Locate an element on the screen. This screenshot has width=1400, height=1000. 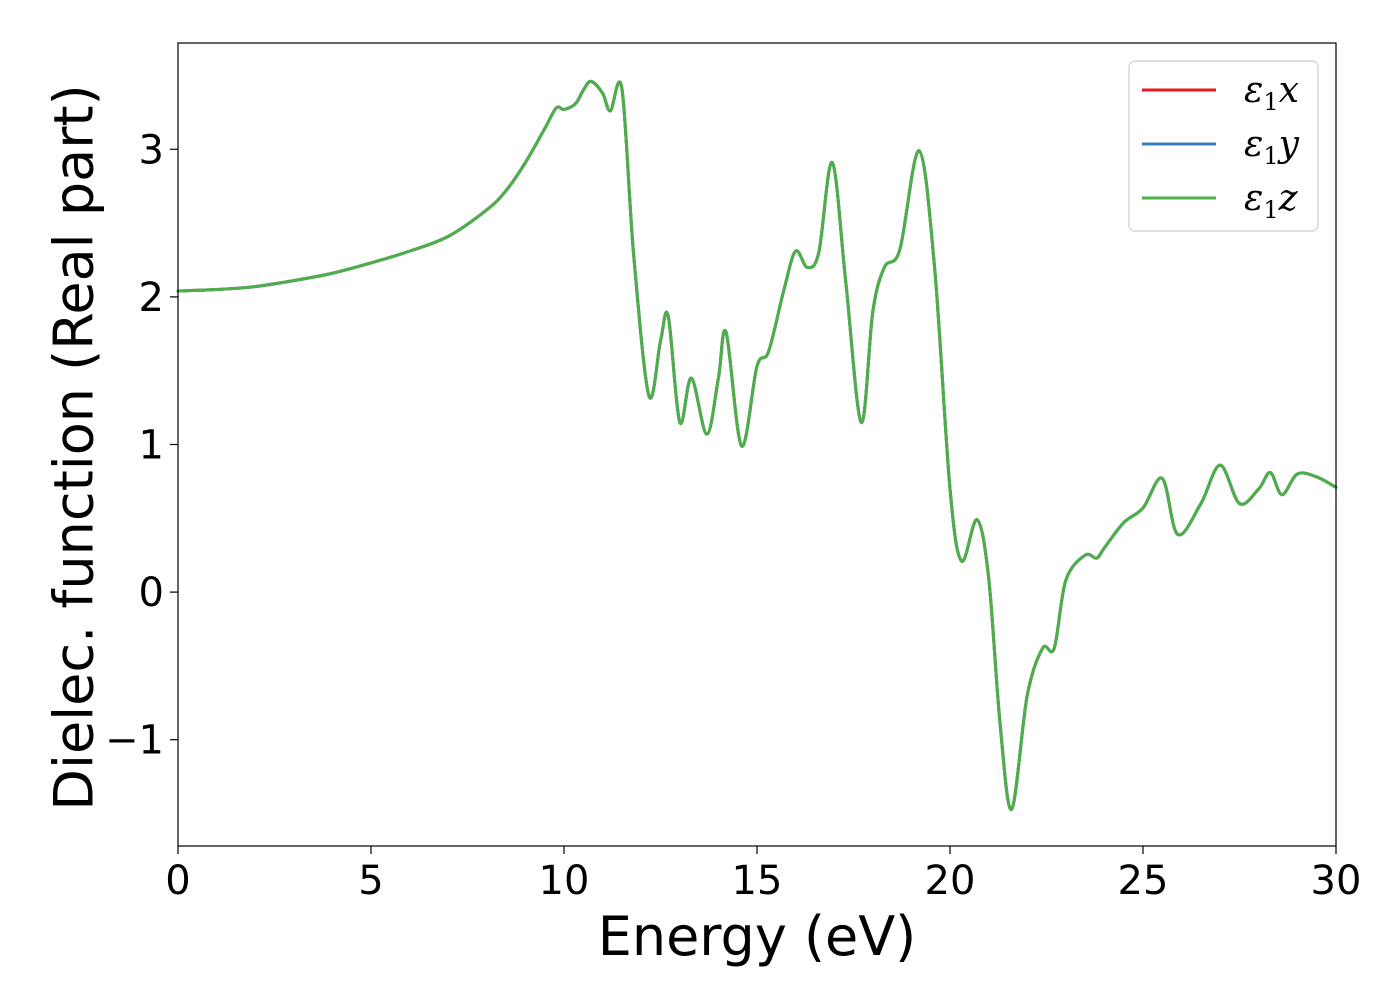
y-tick-label: 0 is located at coordinates (151, 593).